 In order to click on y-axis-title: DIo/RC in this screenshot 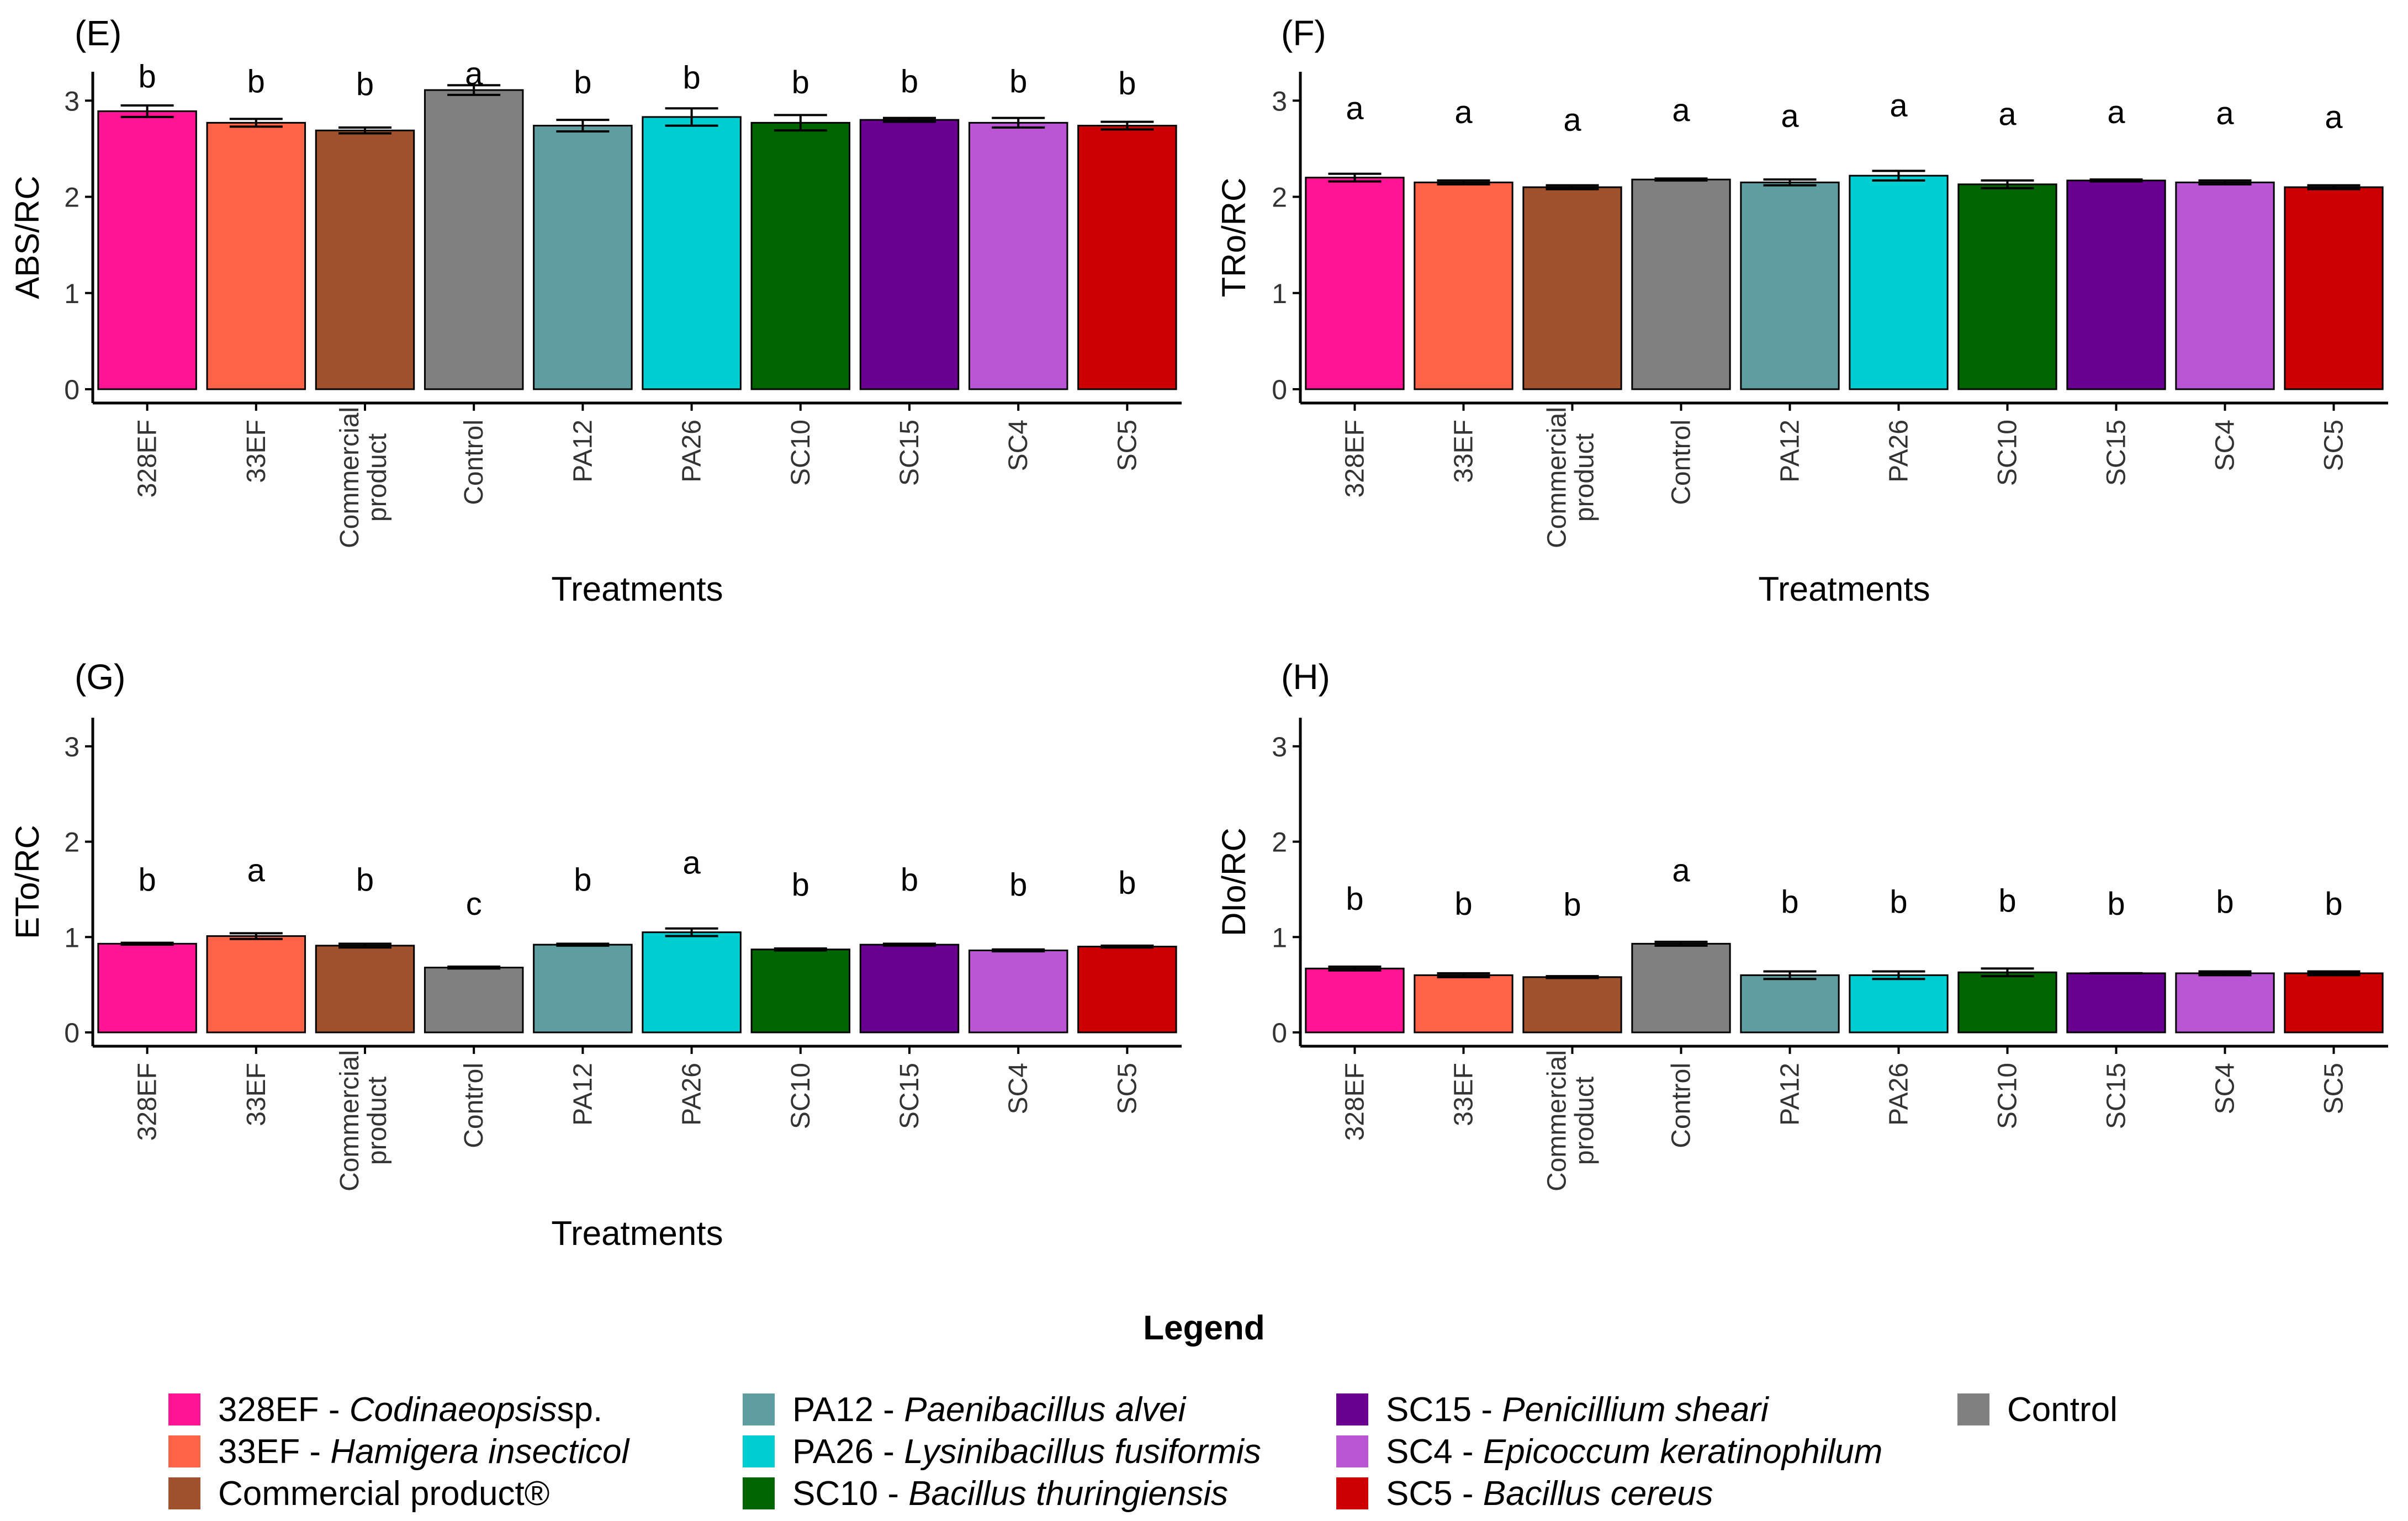, I will do `click(1233, 882)`.